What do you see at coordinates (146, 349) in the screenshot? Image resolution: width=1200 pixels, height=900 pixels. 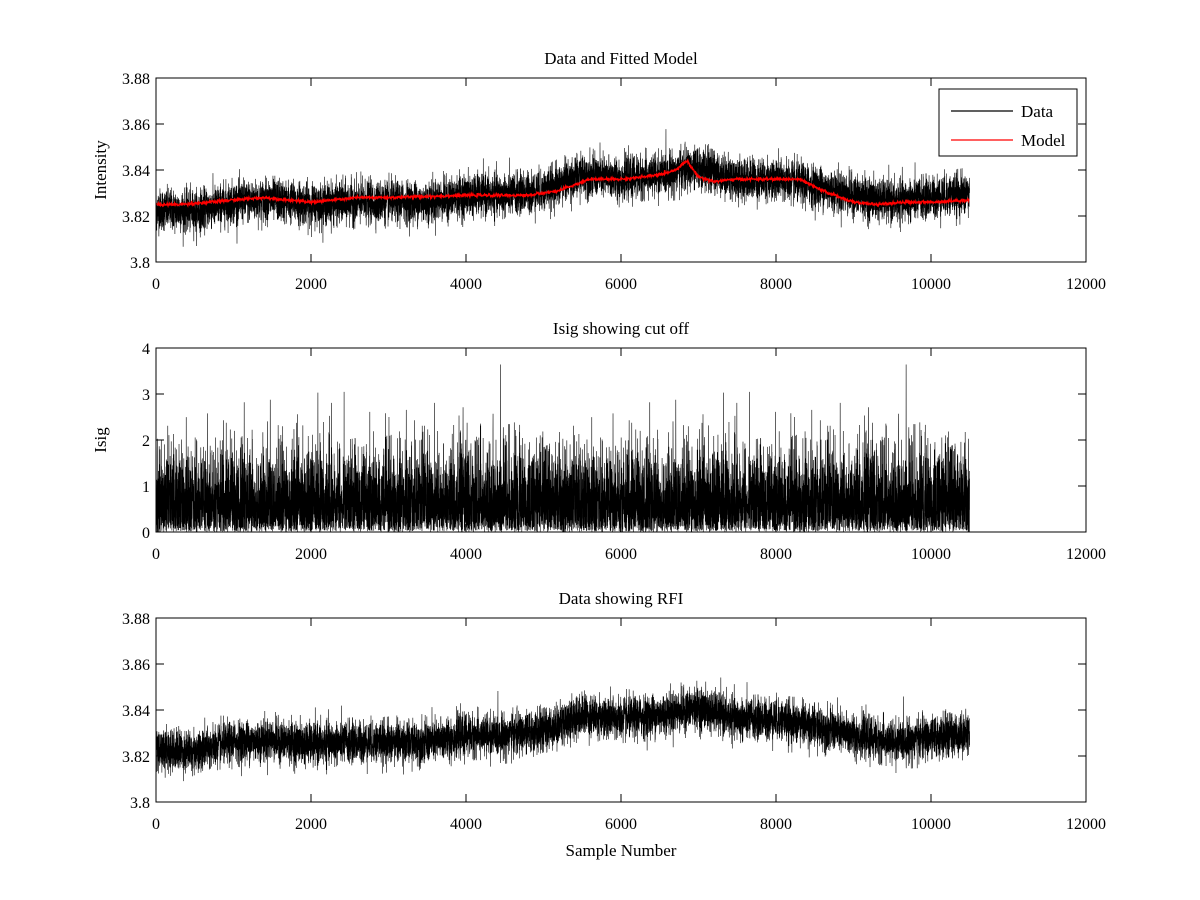 I see `y-tick-label: 4` at bounding box center [146, 349].